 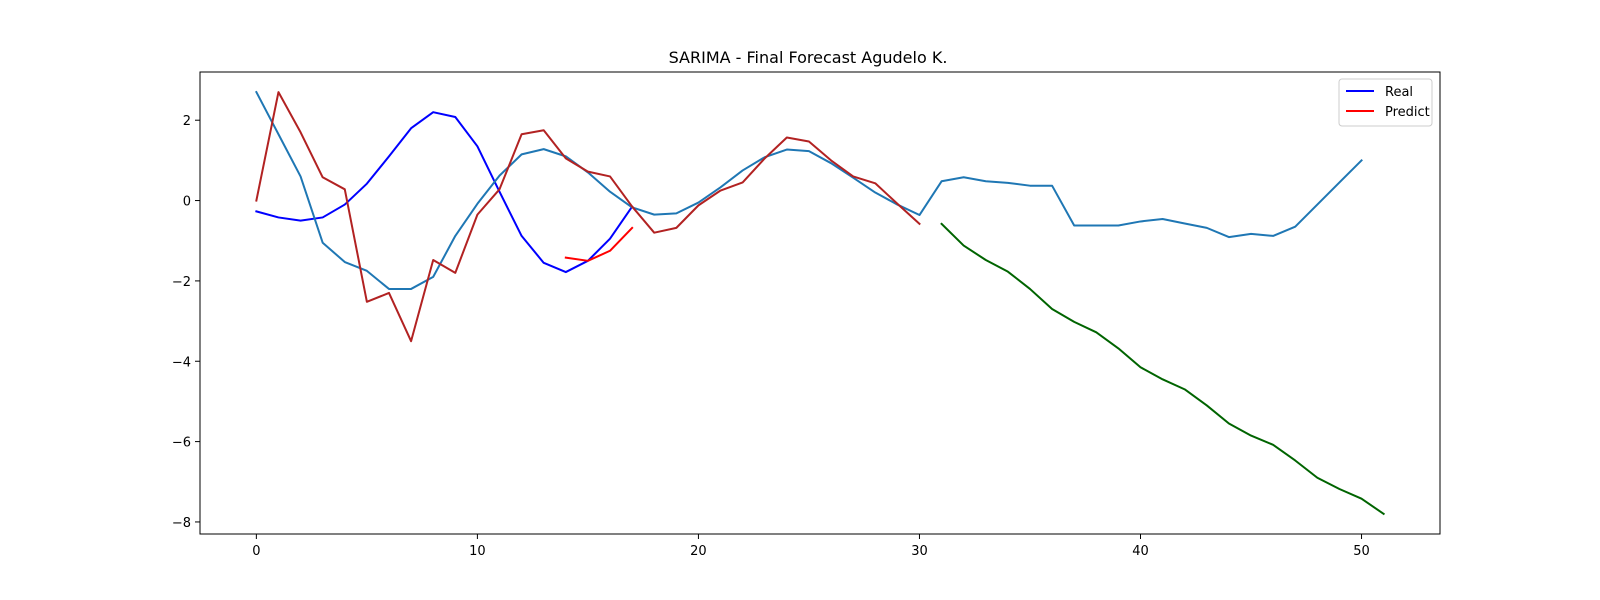 What do you see at coordinates (187, 202) in the screenshot?
I see `y-tick-label: 0` at bounding box center [187, 202].